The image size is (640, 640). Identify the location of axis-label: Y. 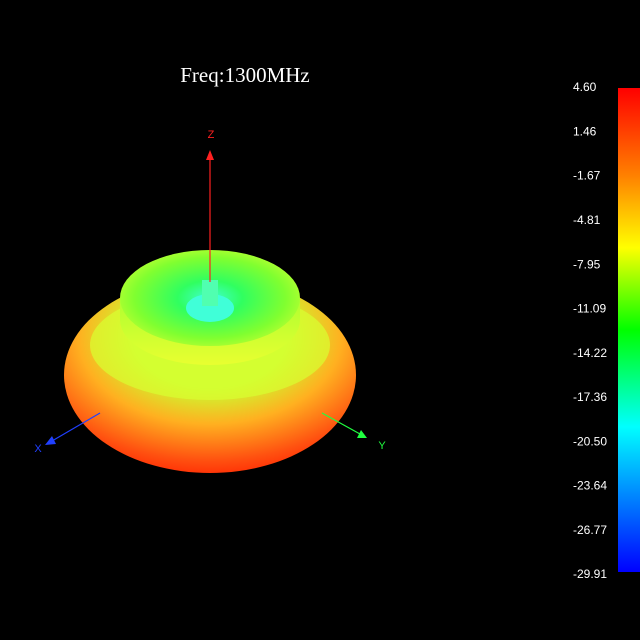
(382, 446).